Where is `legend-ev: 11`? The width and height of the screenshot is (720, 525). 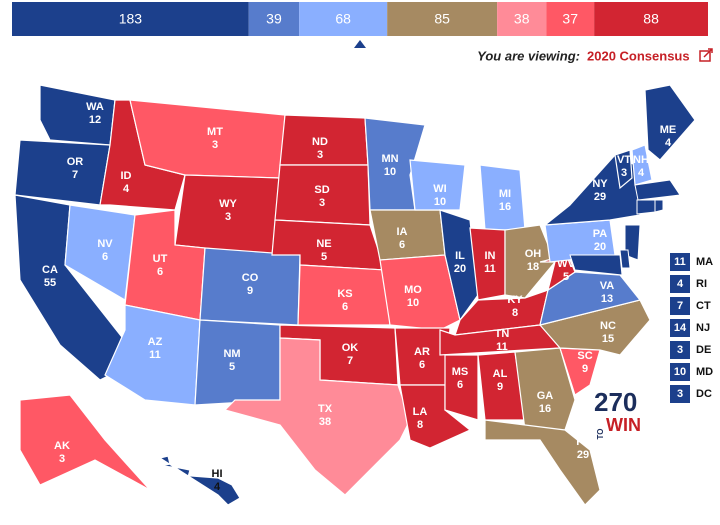
legend-ev: 11 is located at coordinates (680, 262).